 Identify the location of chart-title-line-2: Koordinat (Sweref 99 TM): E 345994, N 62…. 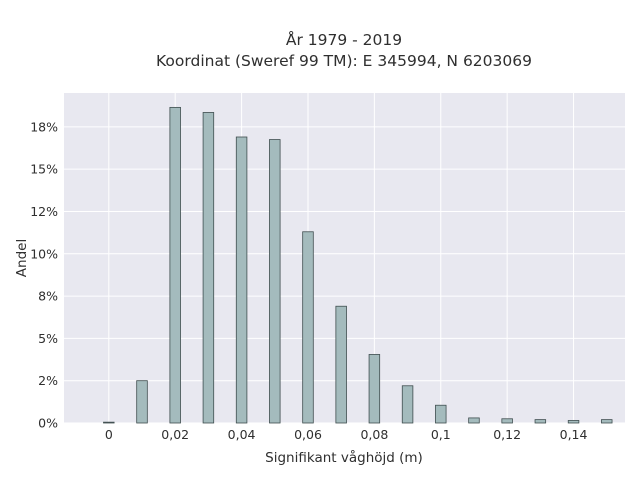
(344, 61).